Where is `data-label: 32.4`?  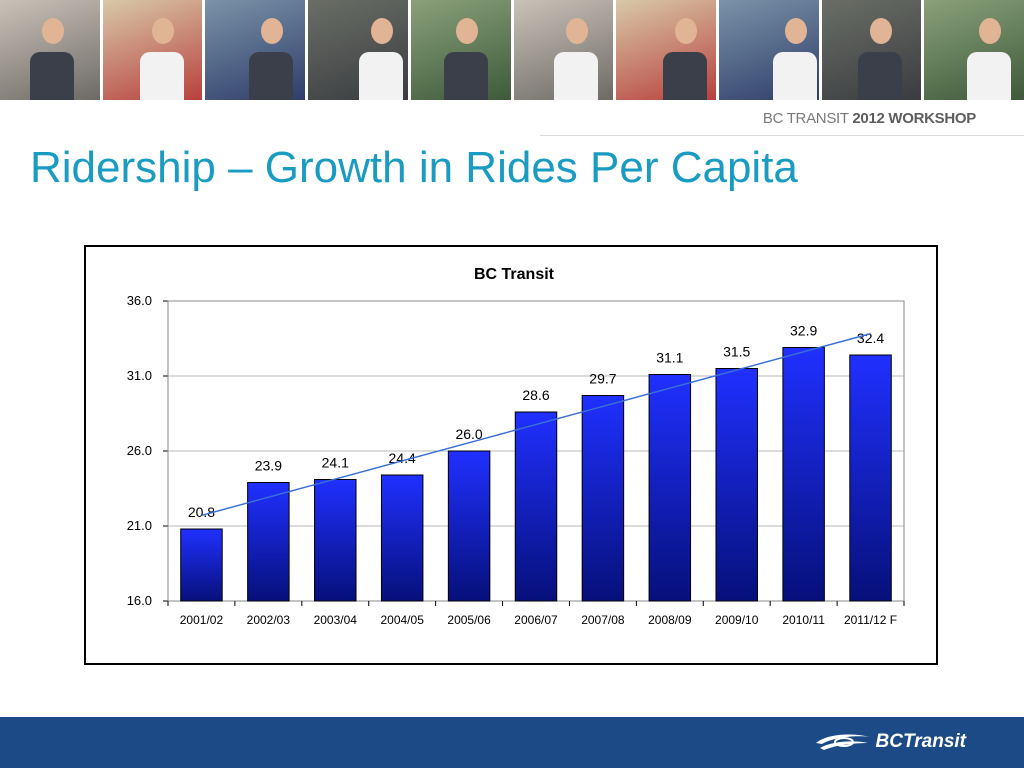 data-label: 32.4 is located at coordinates (870, 338).